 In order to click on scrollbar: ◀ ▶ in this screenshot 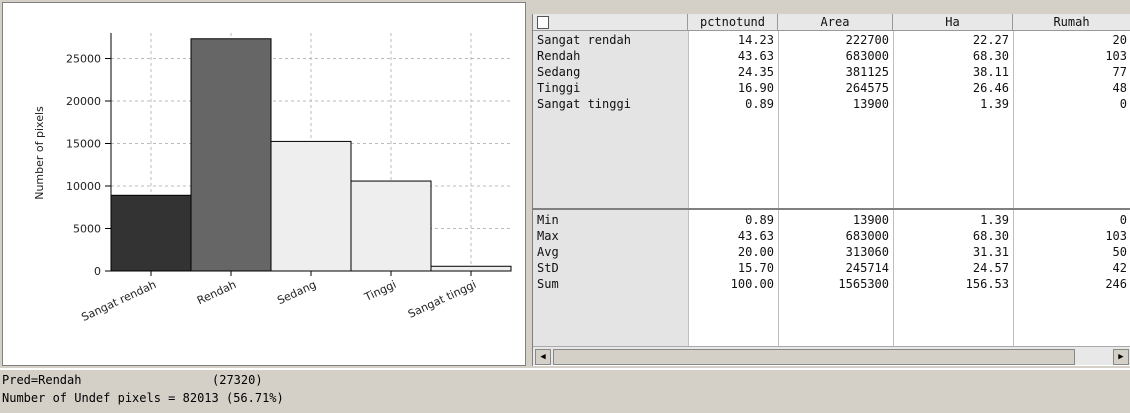, I will do `click(831, 355)`.